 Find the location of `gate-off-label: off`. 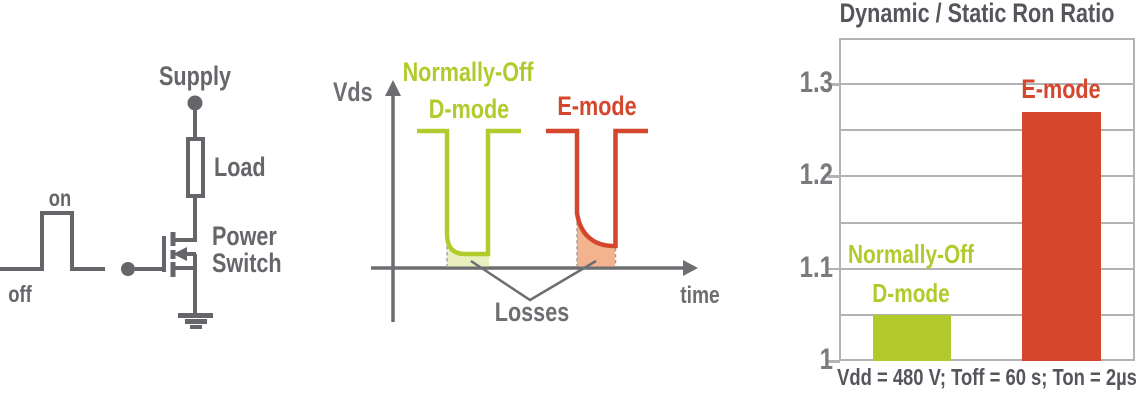

gate-off-label: off is located at coordinates (20, 294).